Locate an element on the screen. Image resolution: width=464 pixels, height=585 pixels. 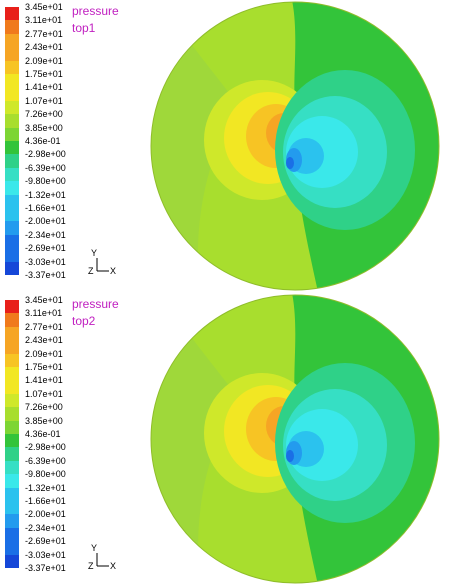
chart-title-top1: pressure is located at coordinates (95, 11).